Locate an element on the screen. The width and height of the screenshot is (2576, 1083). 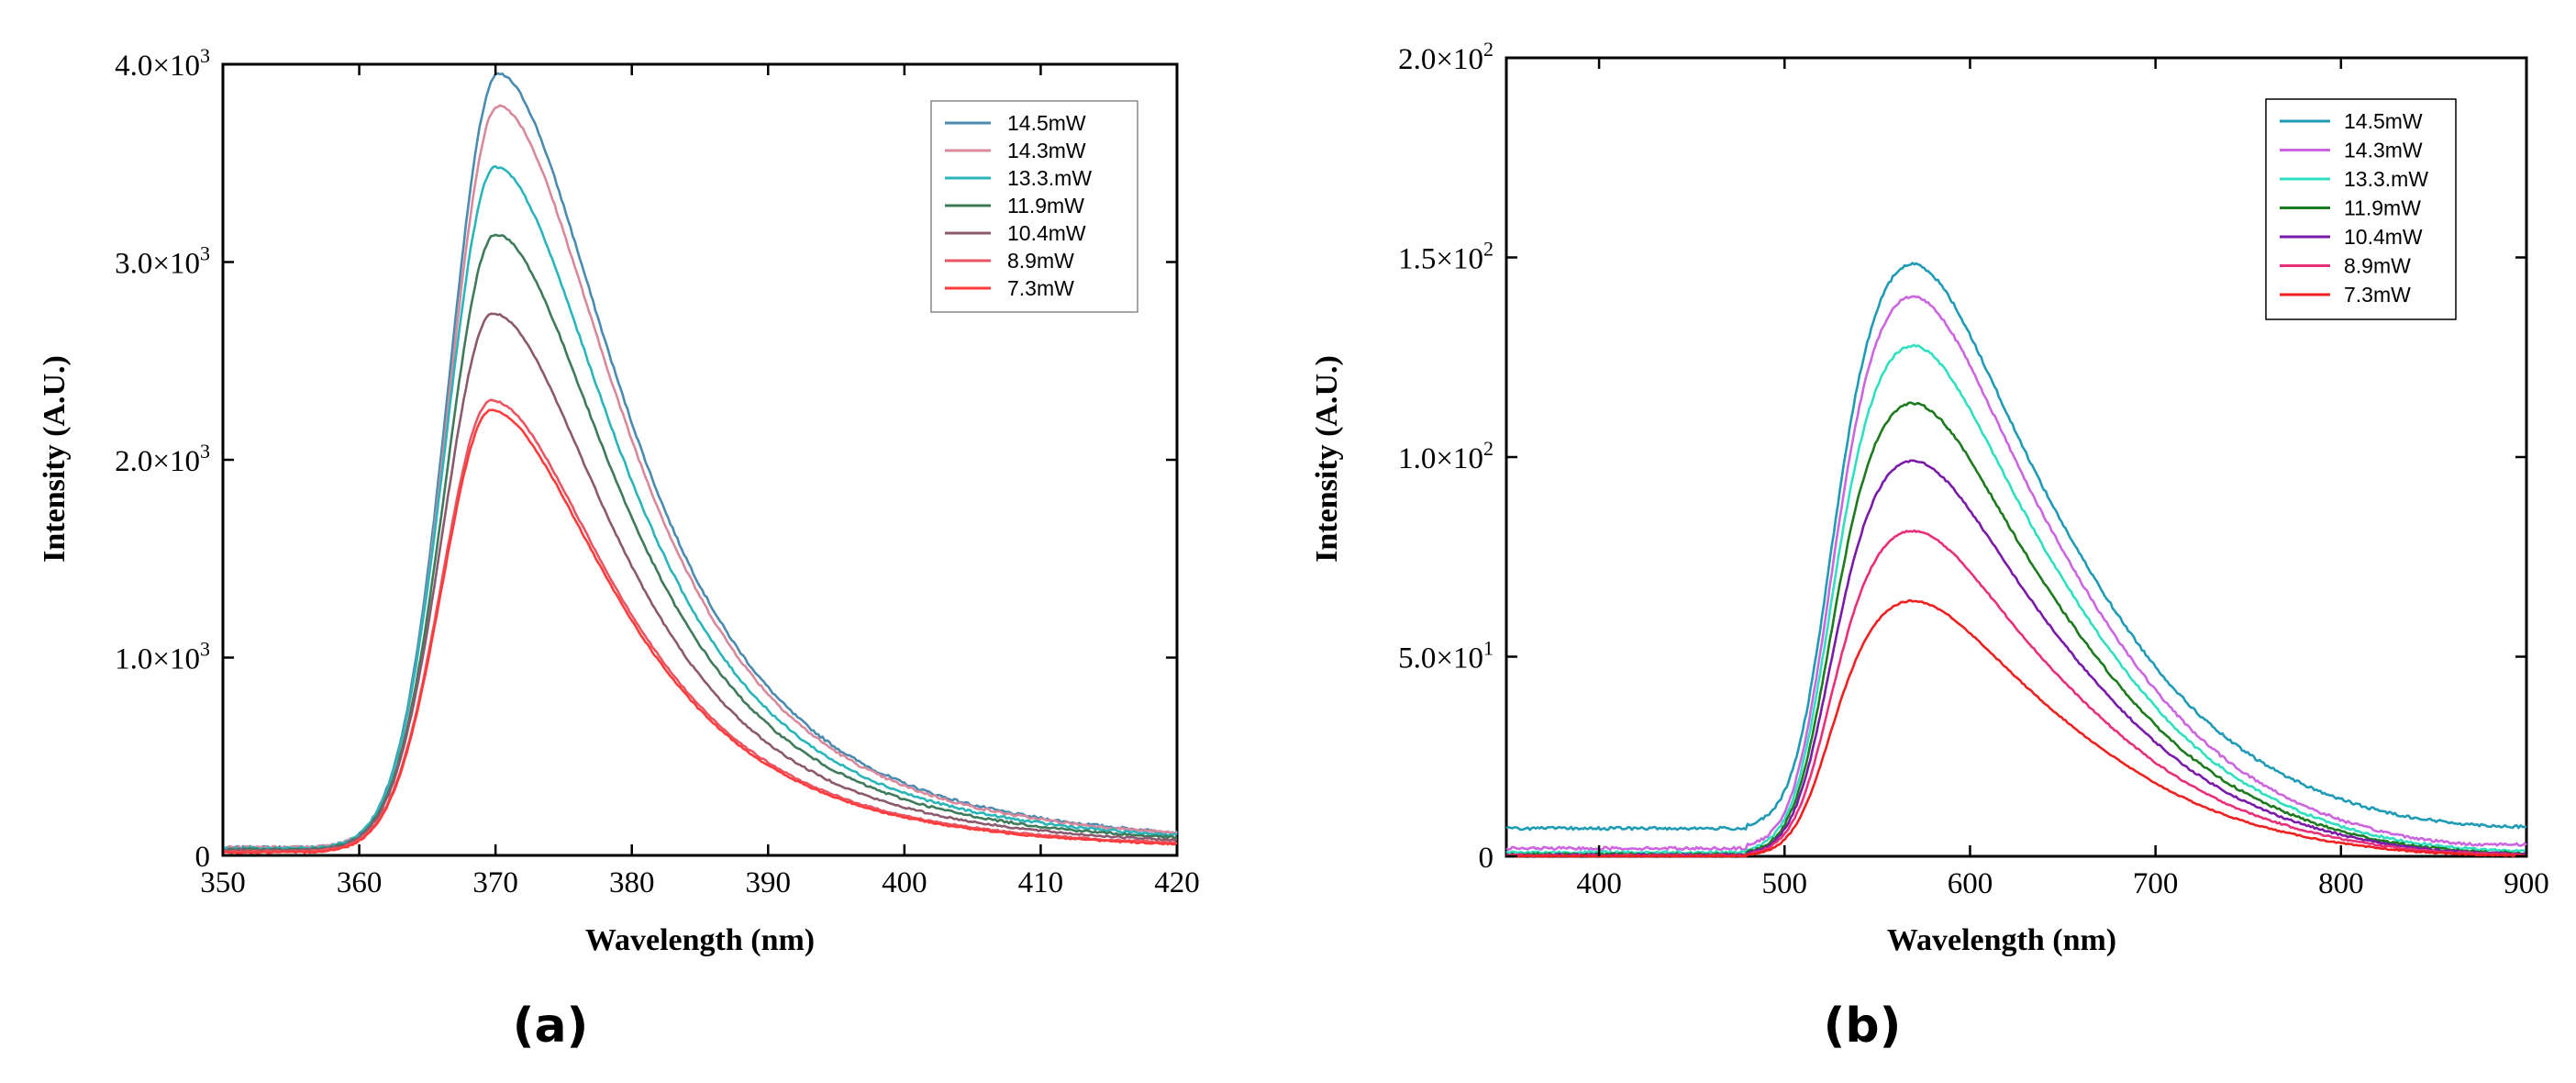
chart-a-x-tick-label: 420 is located at coordinates (1177, 883).